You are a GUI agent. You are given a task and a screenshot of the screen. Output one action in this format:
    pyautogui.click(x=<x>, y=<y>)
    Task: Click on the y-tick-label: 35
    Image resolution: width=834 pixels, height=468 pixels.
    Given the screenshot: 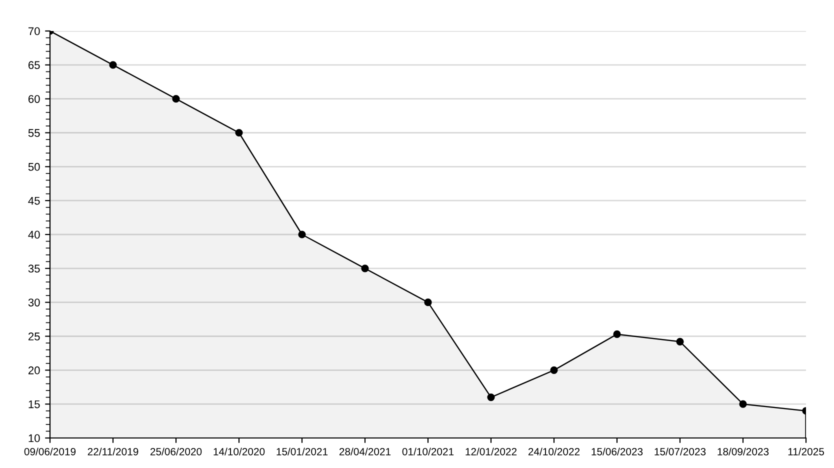 What is the action you would take?
    pyautogui.click(x=34, y=268)
    